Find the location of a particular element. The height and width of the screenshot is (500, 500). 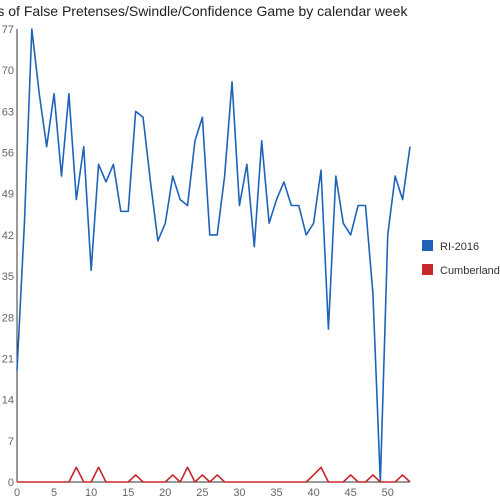

legend: RI-2016 Cumberland is located at coordinates (461, 258).